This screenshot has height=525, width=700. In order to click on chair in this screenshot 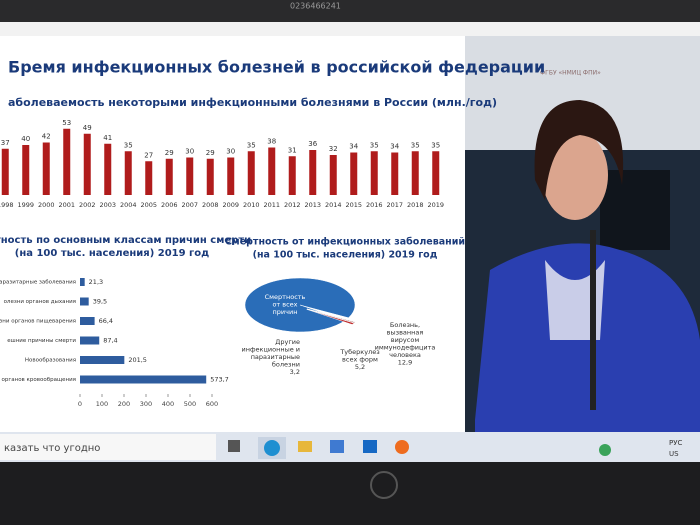, I will do `click(635, 210)`.